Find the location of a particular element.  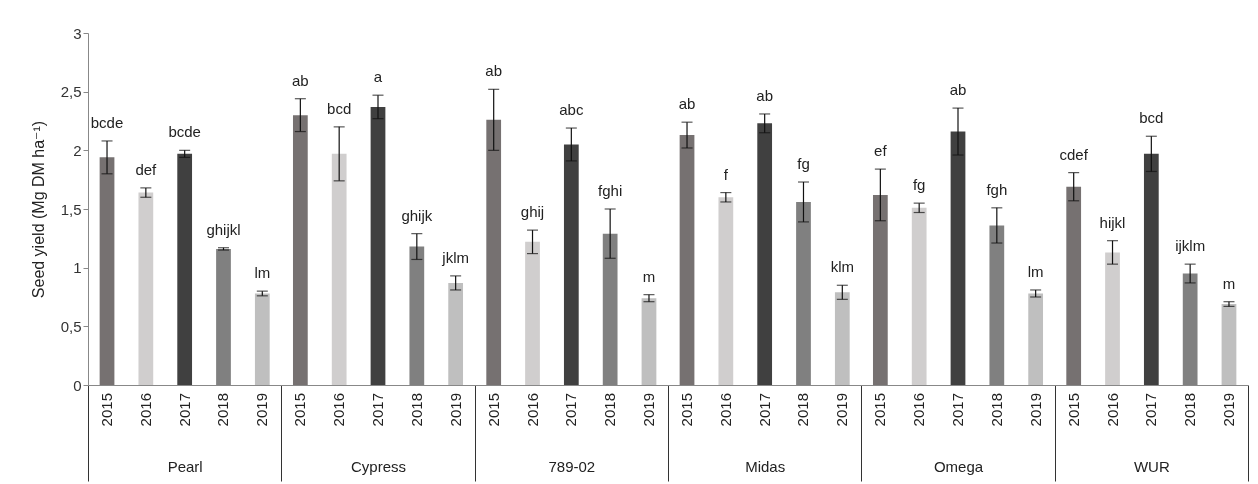

x-tick-label: Omega is located at coordinates (958, 466).